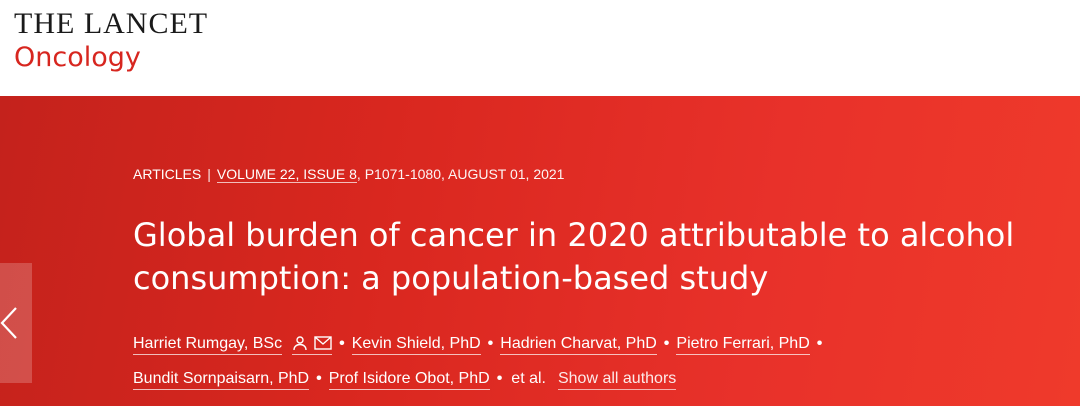  Describe the element at coordinates (409, 380) in the screenshot. I see `author-link: Prof Isidore Obot, PhD` at that location.